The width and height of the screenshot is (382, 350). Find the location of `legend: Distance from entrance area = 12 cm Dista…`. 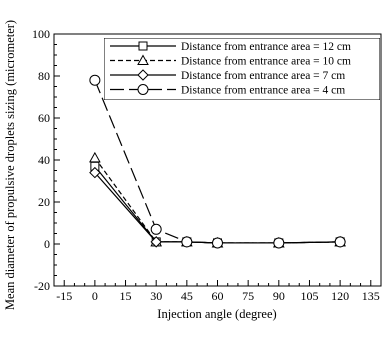

legend: Distance from entrance area = 12 cm Dista… is located at coordinates (242, 69).